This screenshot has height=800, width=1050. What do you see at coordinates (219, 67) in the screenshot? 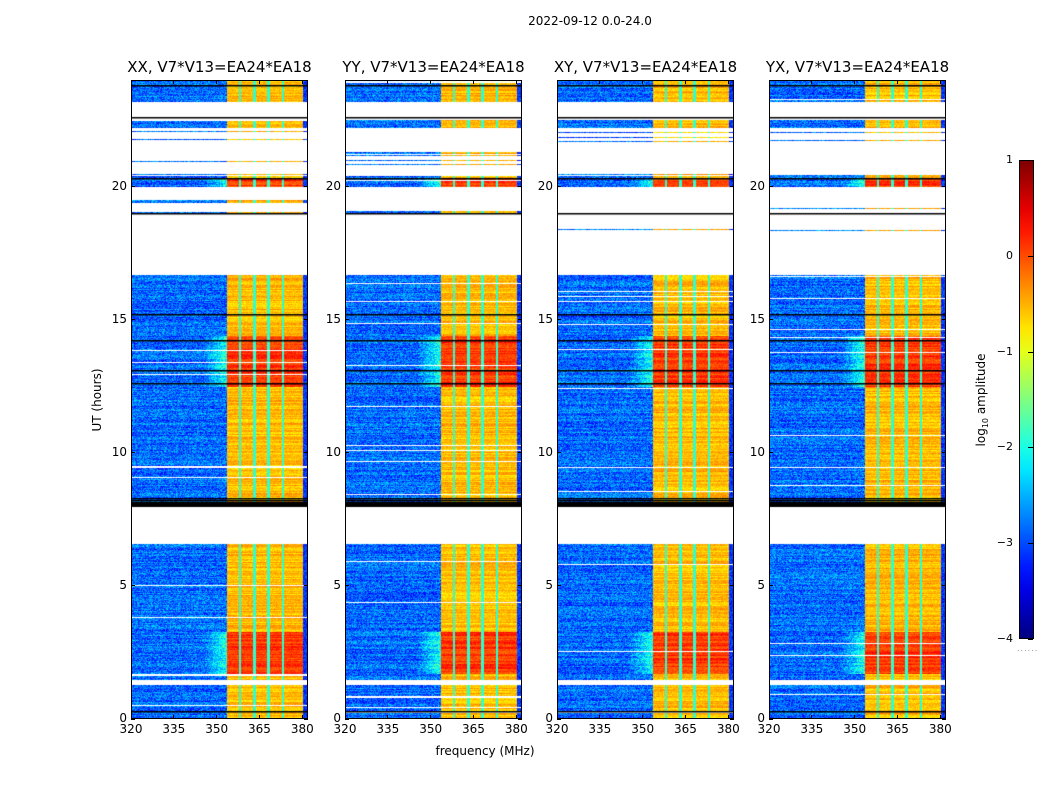
I see `panel-title: XX, V7*V13=EA24*EA18` at bounding box center [219, 67].